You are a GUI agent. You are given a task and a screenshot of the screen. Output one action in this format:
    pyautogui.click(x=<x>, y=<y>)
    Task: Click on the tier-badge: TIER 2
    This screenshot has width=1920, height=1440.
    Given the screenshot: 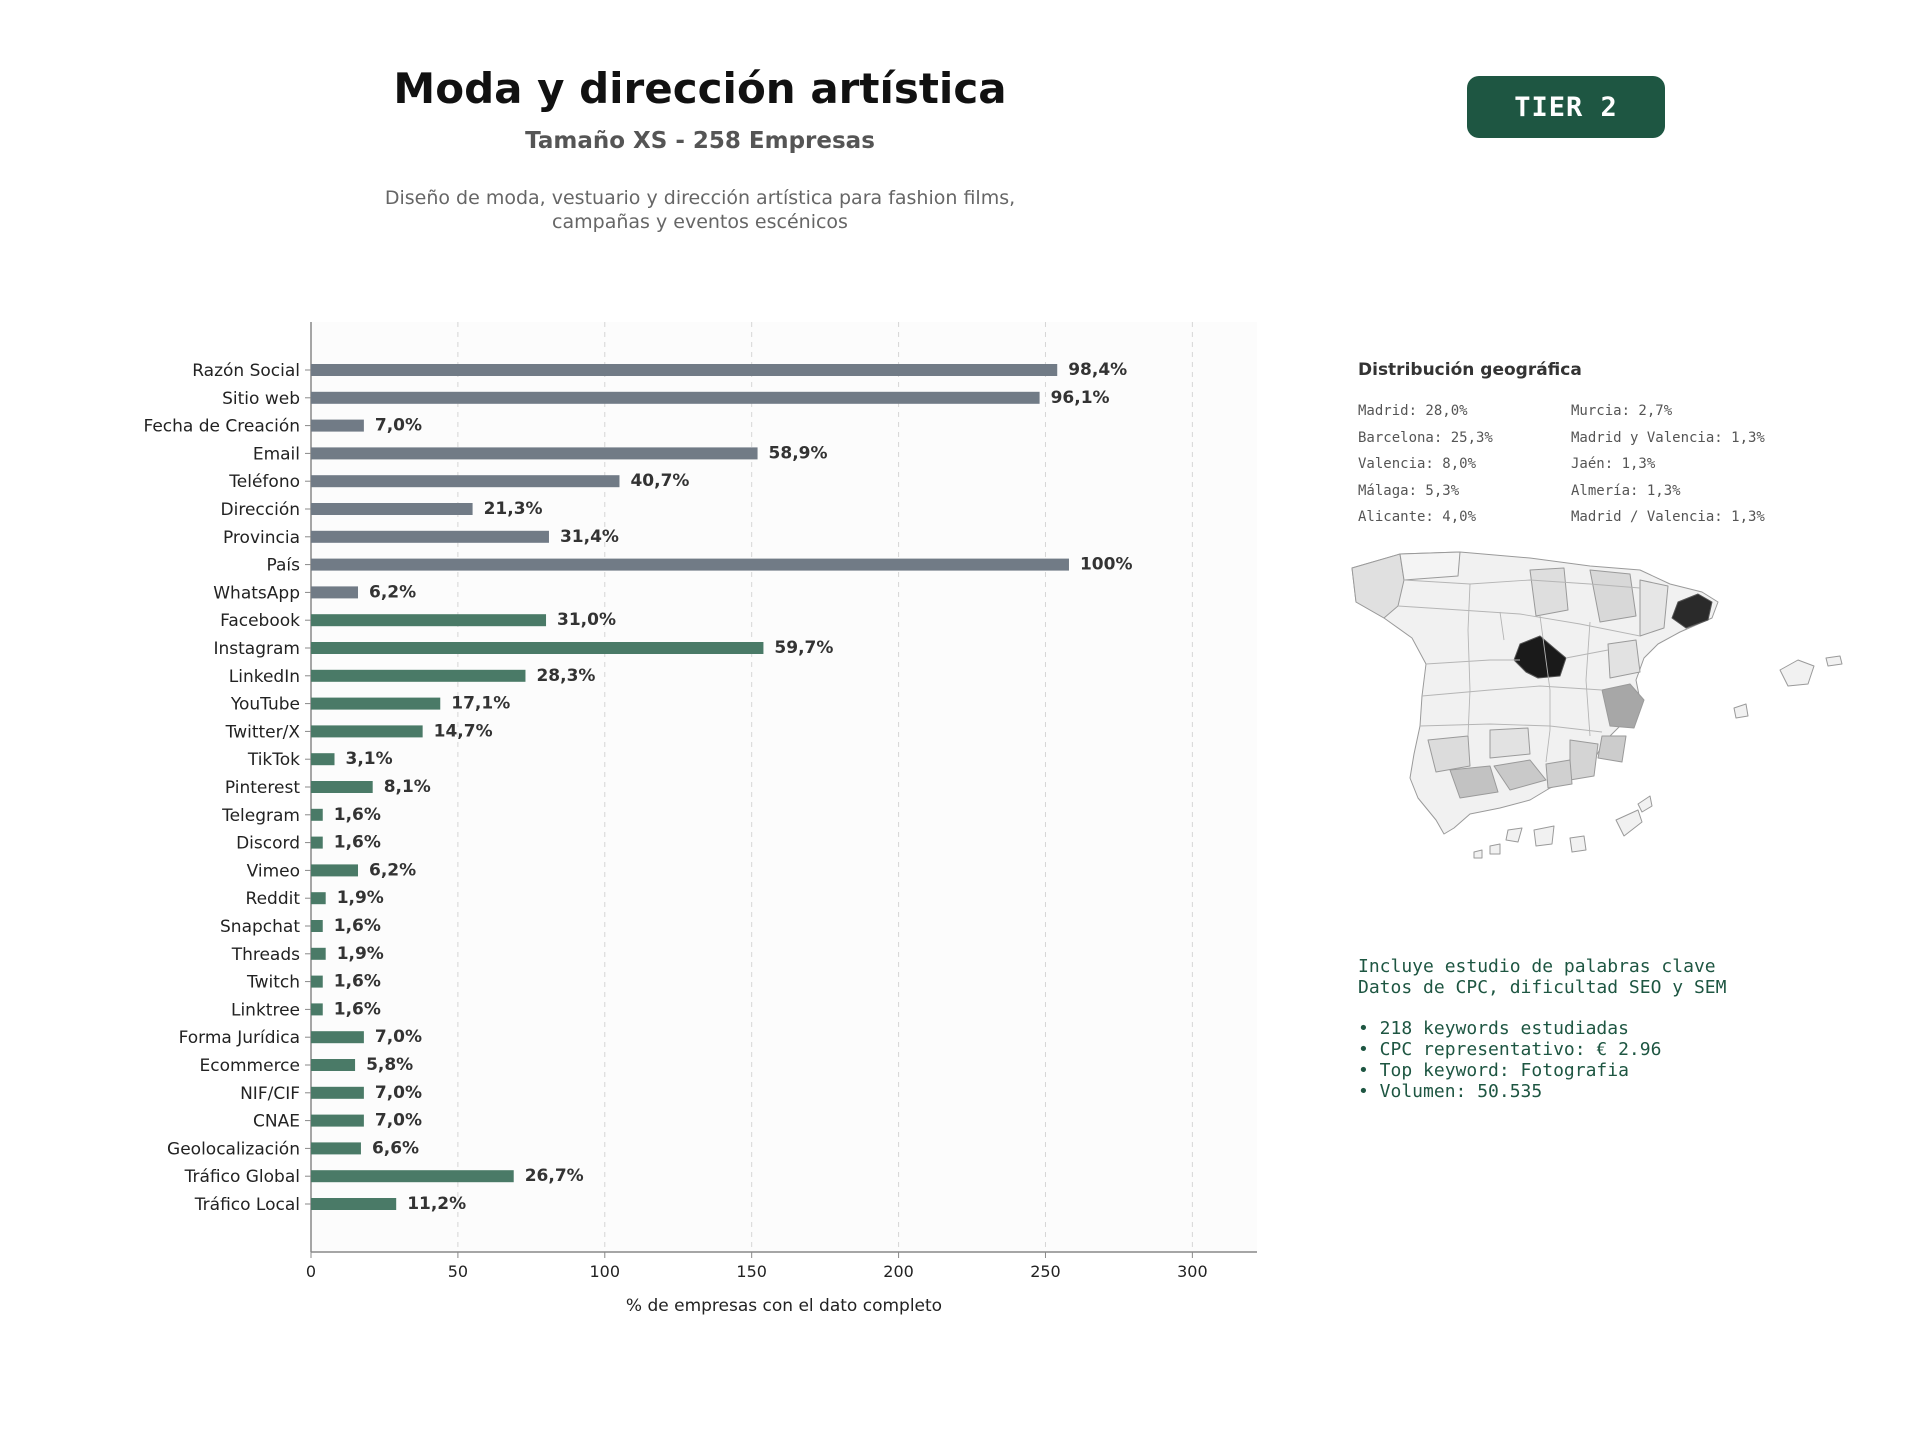 What is the action you would take?
    pyautogui.click(x=1566, y=107)
    